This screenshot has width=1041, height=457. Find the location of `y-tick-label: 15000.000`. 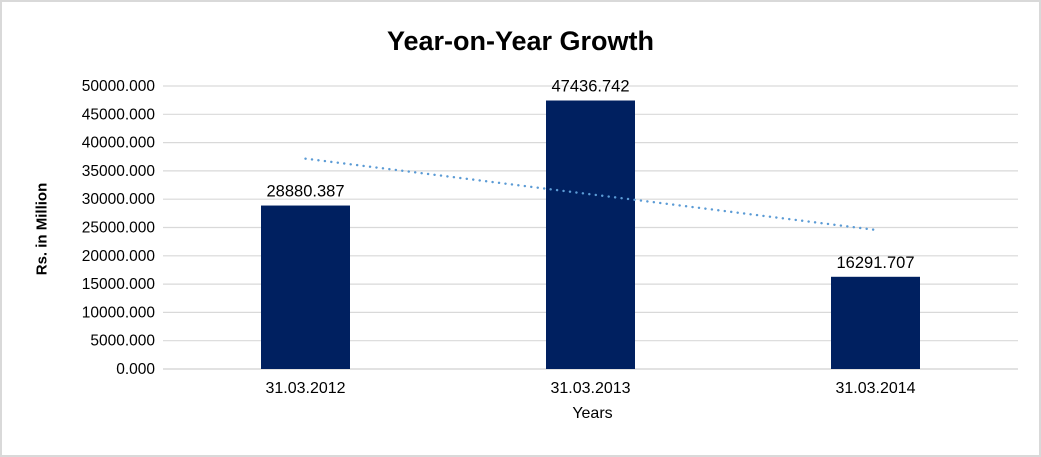

y-tick-label: 15000.000 is located at coordinates (119, 284).